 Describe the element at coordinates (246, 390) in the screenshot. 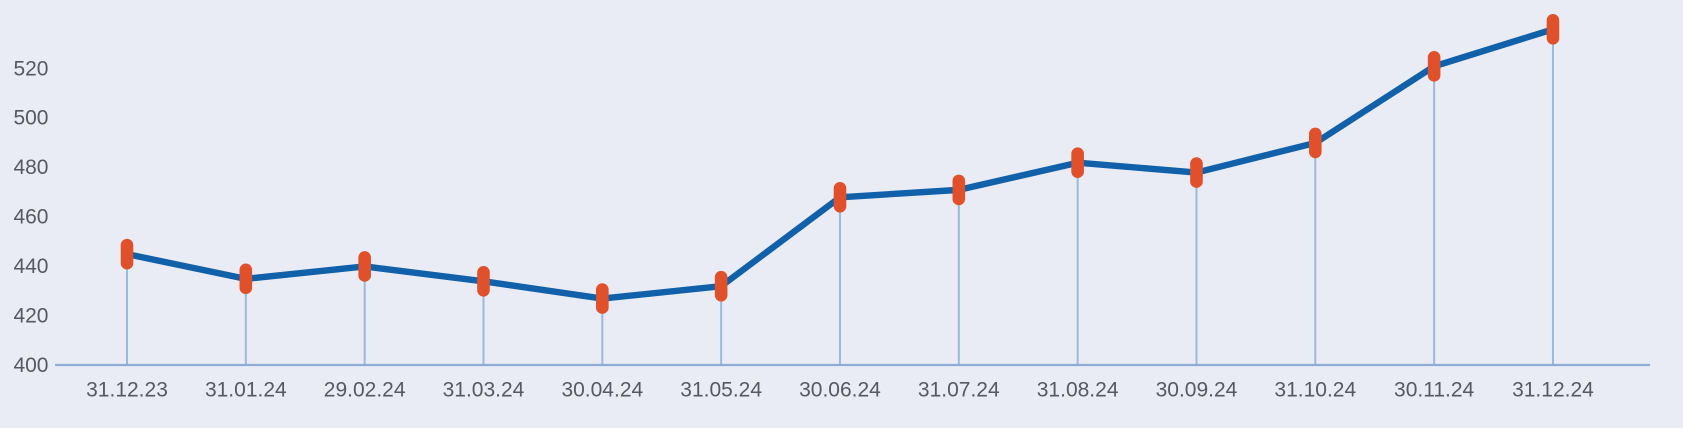

I see `x-axis-label: 31.01.24` at that location.